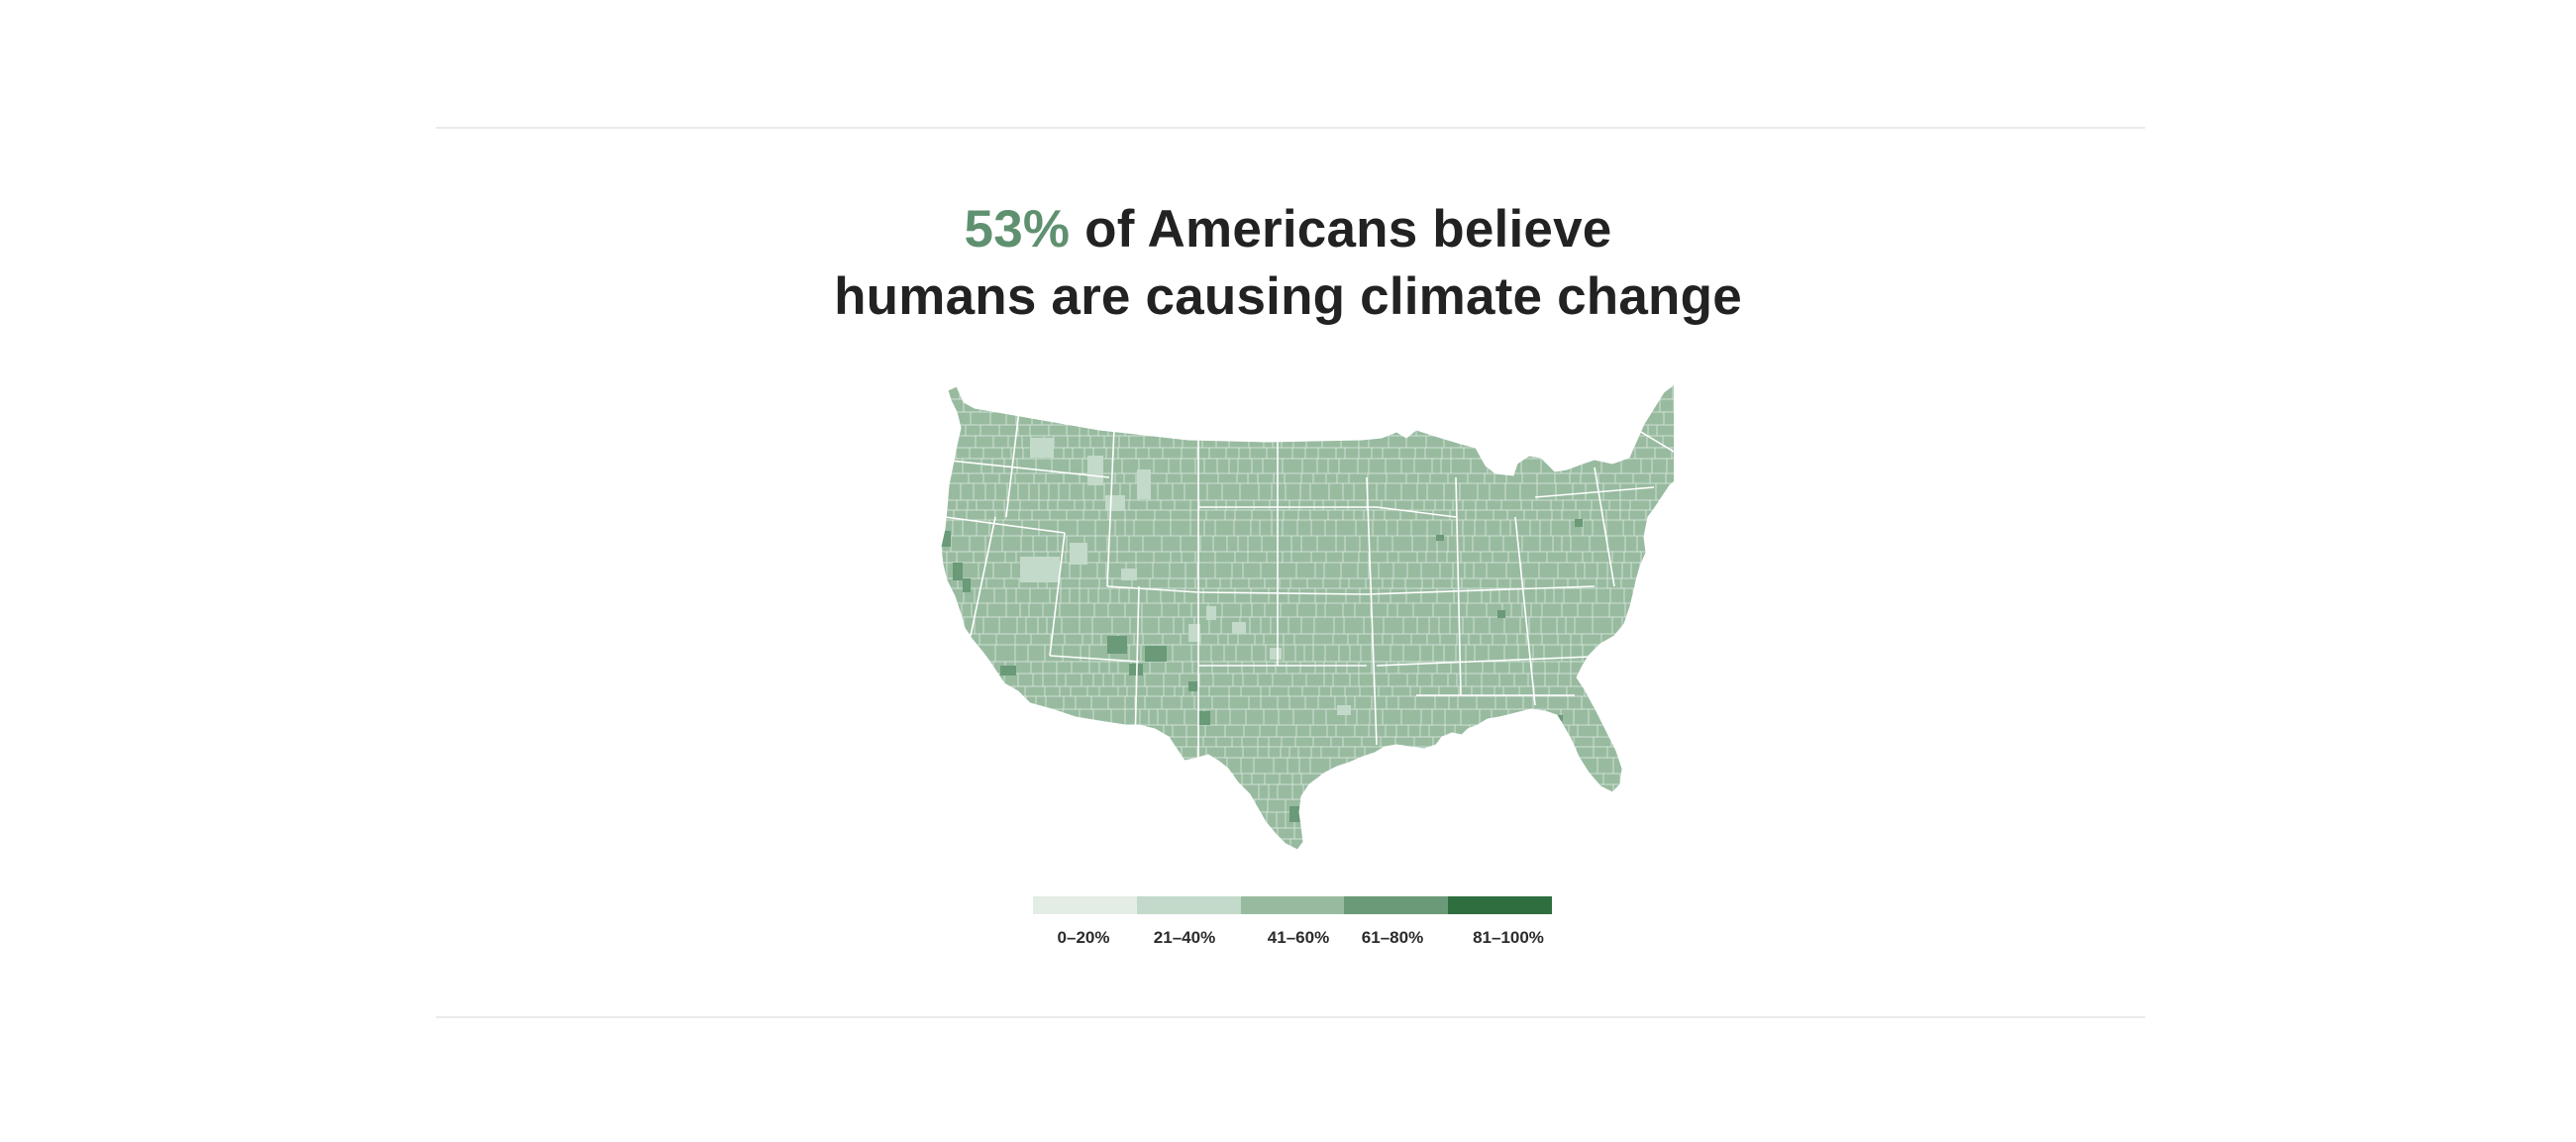  What do you see at coordinates (1287, 610) in the screenshot?
I see `map-svg` at bounding box center [1287, 610].